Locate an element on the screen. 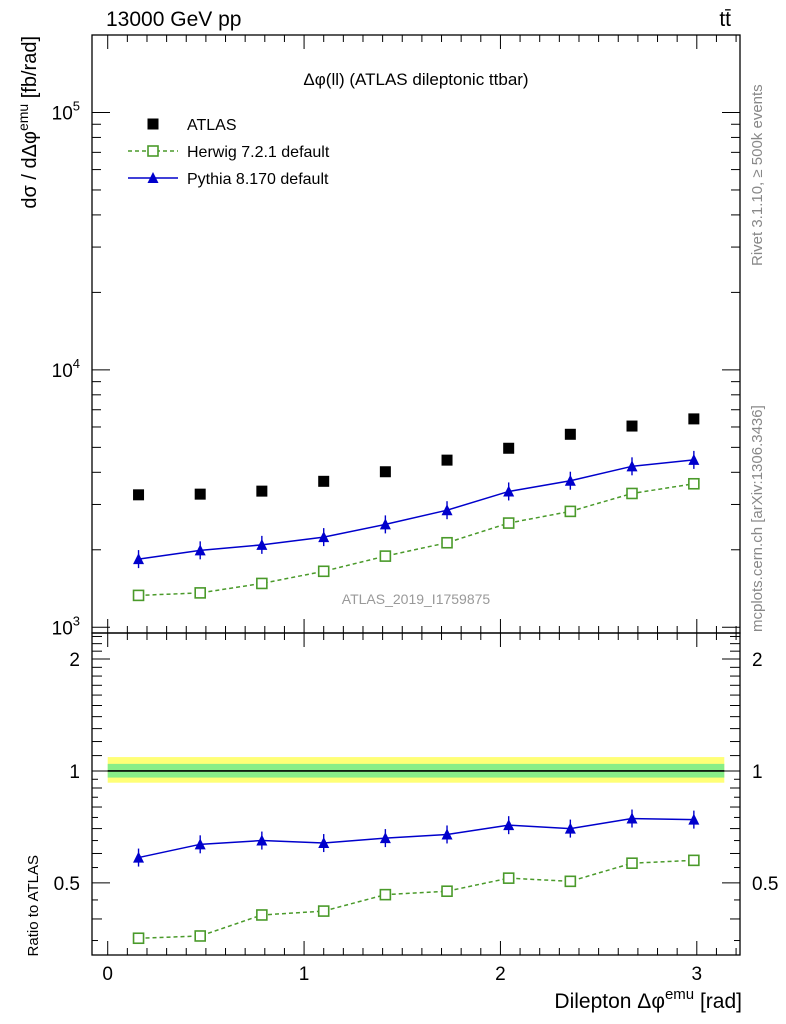 This screenshot has width=786, height=1024. legend-label: Herwig 7.2.1 default is located at coordinates (258, 152).